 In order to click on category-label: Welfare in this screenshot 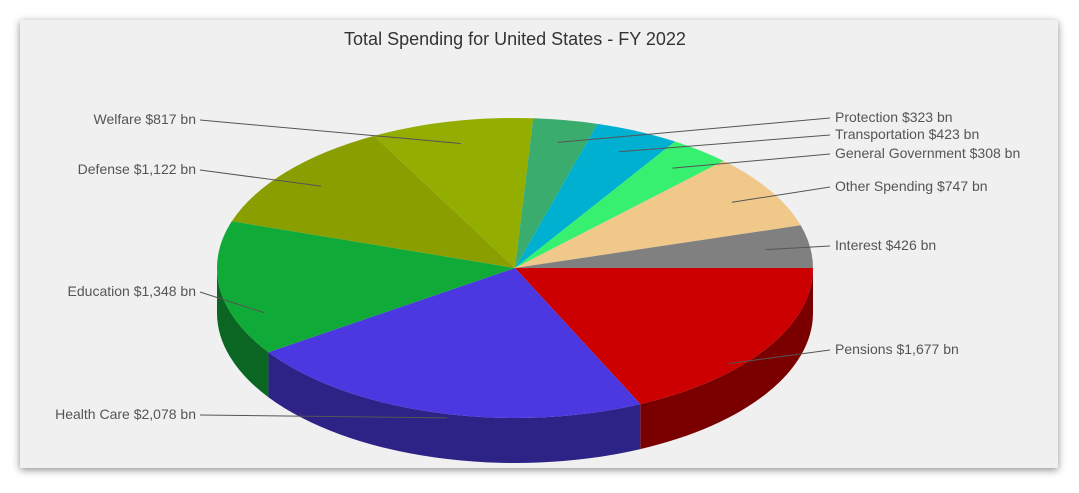, I will do `click(118, 119)`.